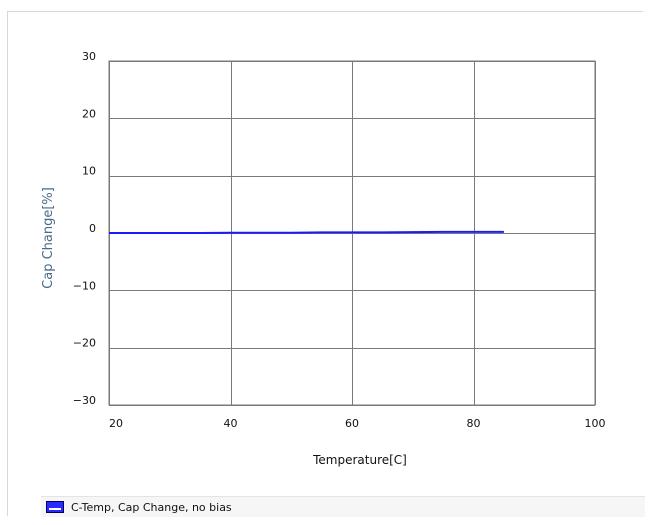 This screenshot has height=525, width=651. Describe the element at coordinates (474, 423) in the screenshot. I see `x-tick-label: 80` at that location.